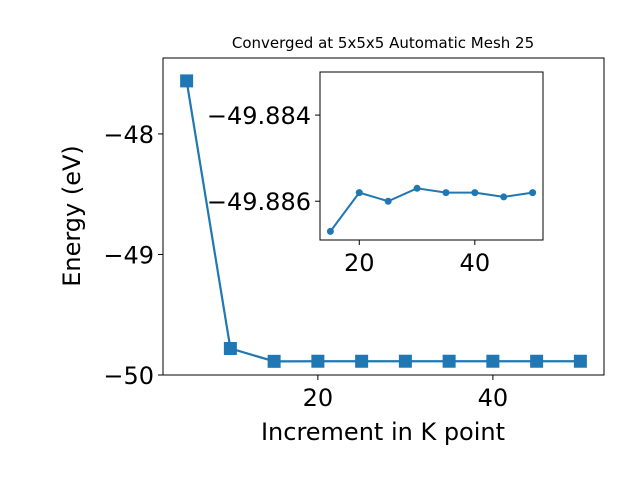 The height and width of the screenshot is (480, 640). What do you see at coordinates (493, 398) in the screenshot?
I see `main-x-tick-label: 40` at bounding box center [493, 398].